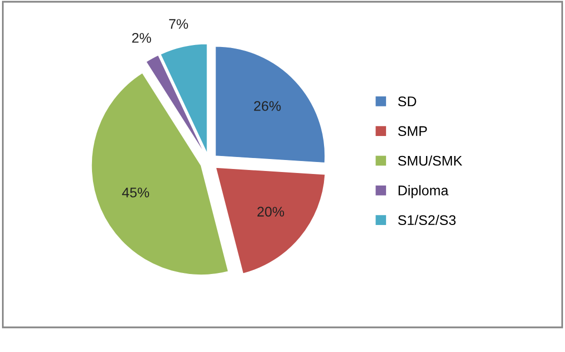  Describe the element at coordinates (270, 211) in the screenshot. I see `data-label: 20%` at that location.